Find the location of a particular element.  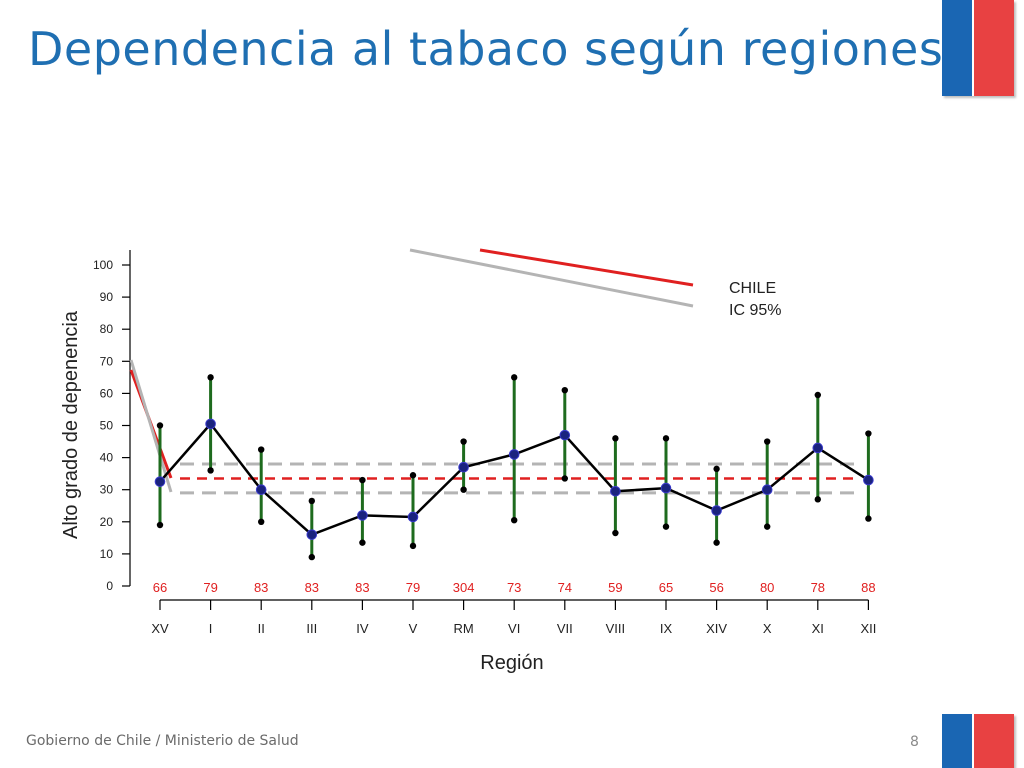

x-tick-label: IV is located at coordinates (362, 628).